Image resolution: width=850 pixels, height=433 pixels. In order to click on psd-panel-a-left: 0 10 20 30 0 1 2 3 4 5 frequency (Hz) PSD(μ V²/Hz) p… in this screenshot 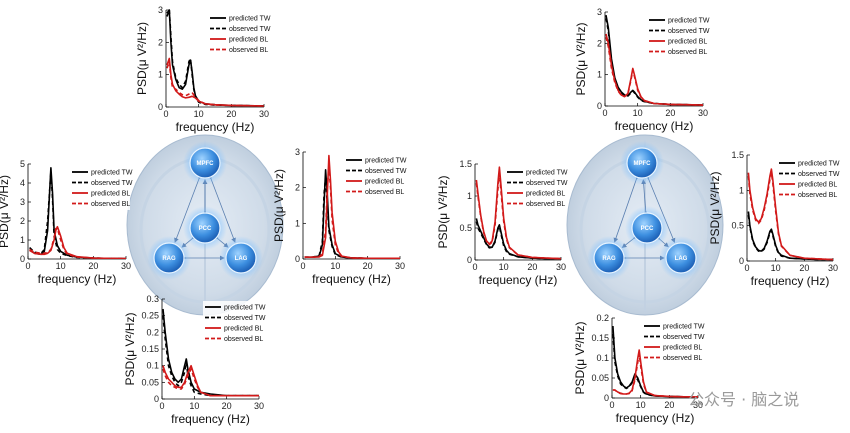, I will do `click(66, 222)`.